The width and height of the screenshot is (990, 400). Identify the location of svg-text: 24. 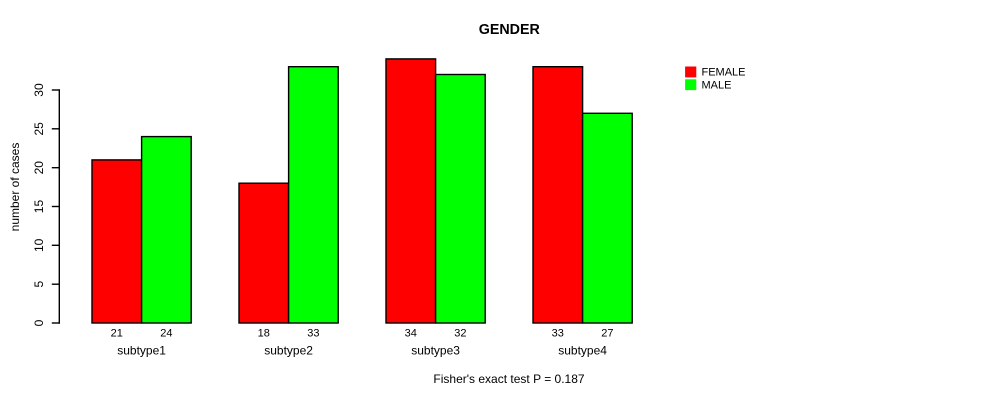
(166, 334).